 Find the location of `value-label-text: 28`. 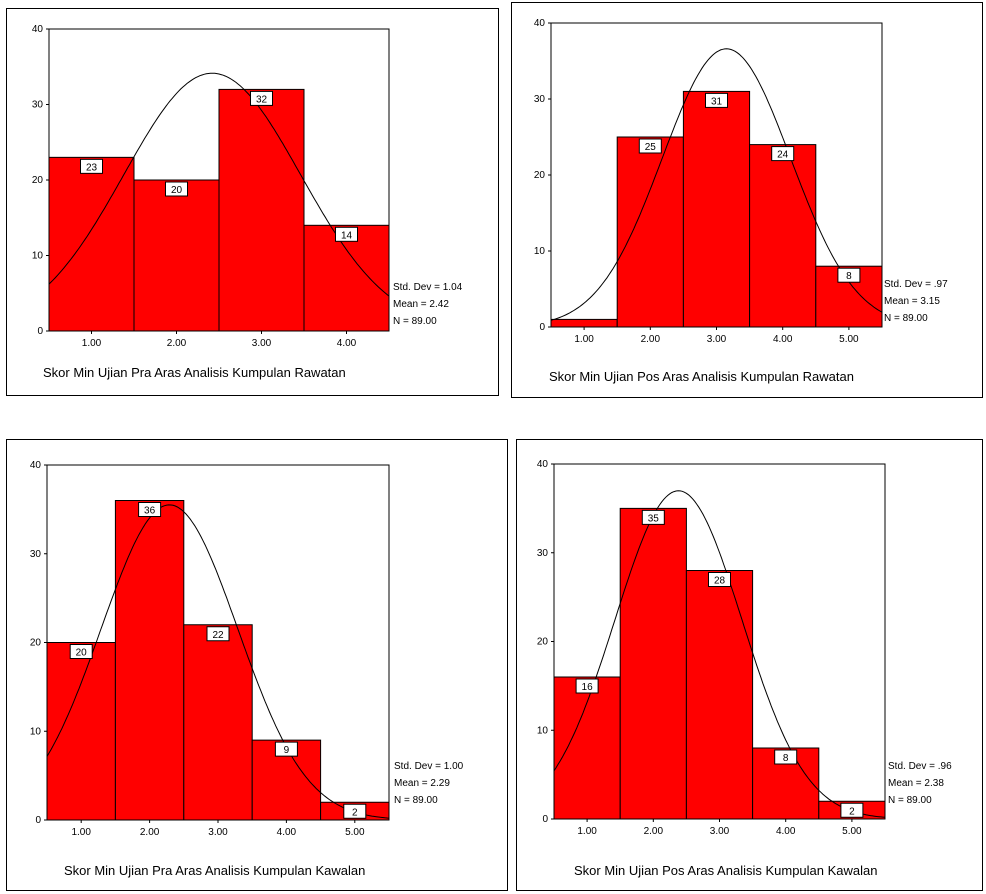

value-label-text: 28 is located at coordinates (720, 581).